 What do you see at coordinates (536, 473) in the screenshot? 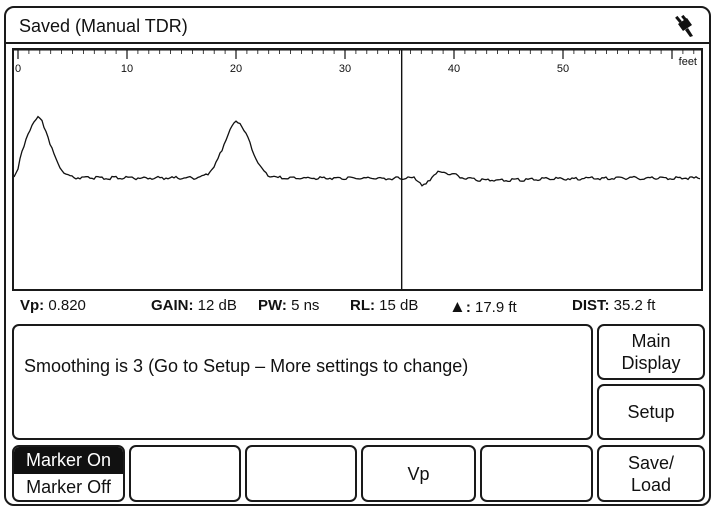
I see `softkey-5-blank` at bounding box center [536, 473].